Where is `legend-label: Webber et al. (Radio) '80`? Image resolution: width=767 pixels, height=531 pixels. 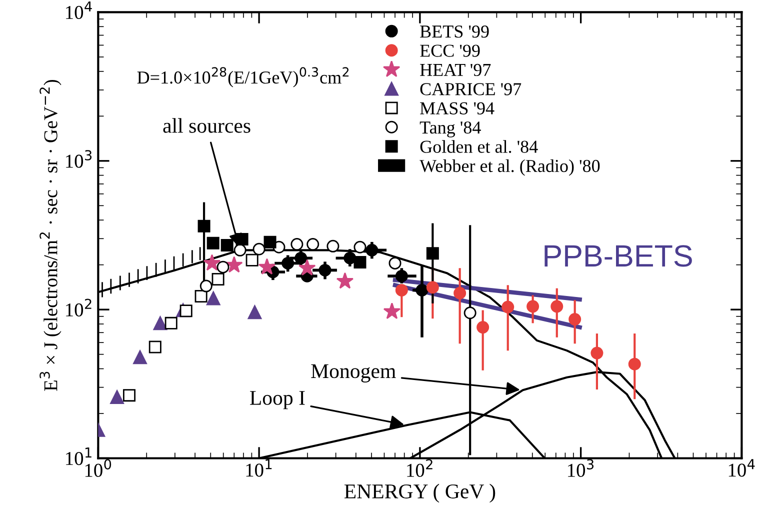 legend-label: Webber et al. (Radio) '80 is located at coordinates (510, 167).